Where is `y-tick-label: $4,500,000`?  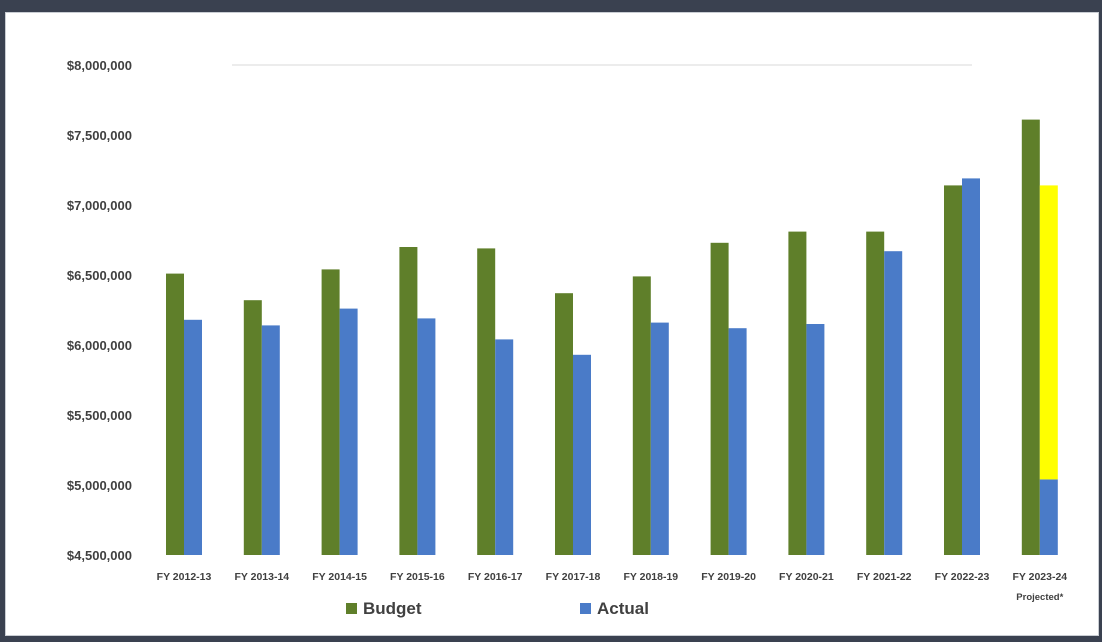 y-tick-label: $4,500,000 is located at coordinates (99, 555).